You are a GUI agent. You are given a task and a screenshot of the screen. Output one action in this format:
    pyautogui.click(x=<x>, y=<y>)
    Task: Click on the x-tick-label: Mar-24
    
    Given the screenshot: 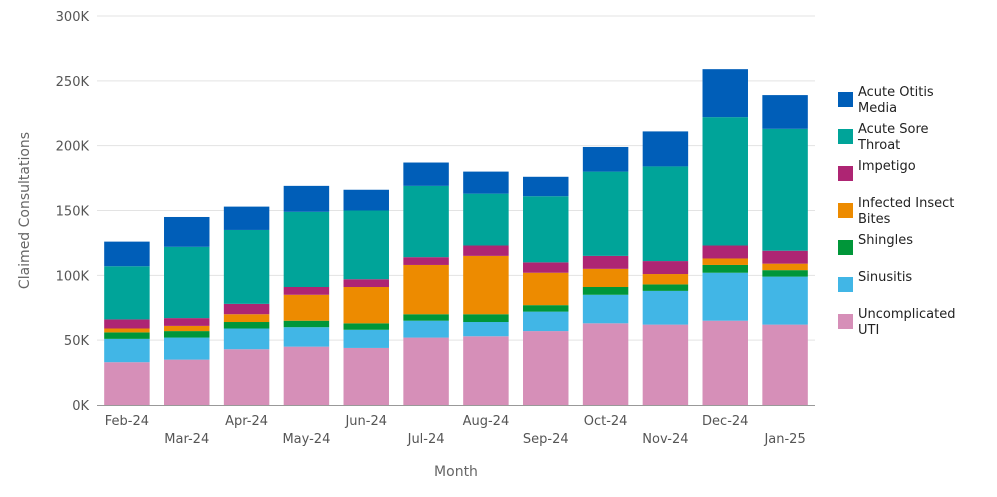 What is the action you would take?
    pyautogui.click(x=186, y=439)
    